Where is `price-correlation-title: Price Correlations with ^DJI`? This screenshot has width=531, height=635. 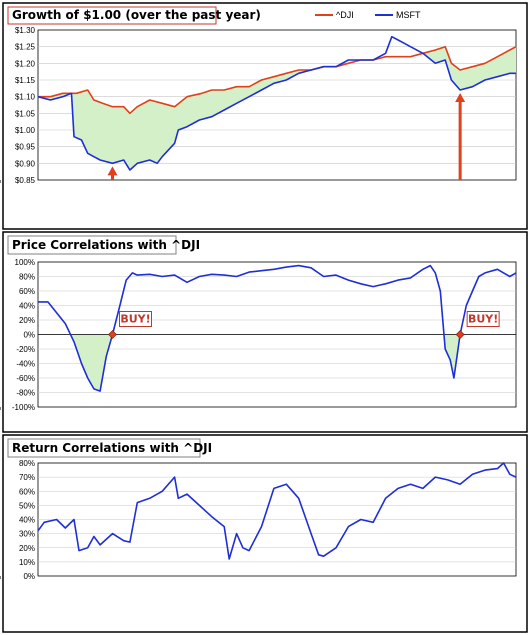
price-correlation-title: Price Correlations with ^DJI is located at coordinates (106, 245).